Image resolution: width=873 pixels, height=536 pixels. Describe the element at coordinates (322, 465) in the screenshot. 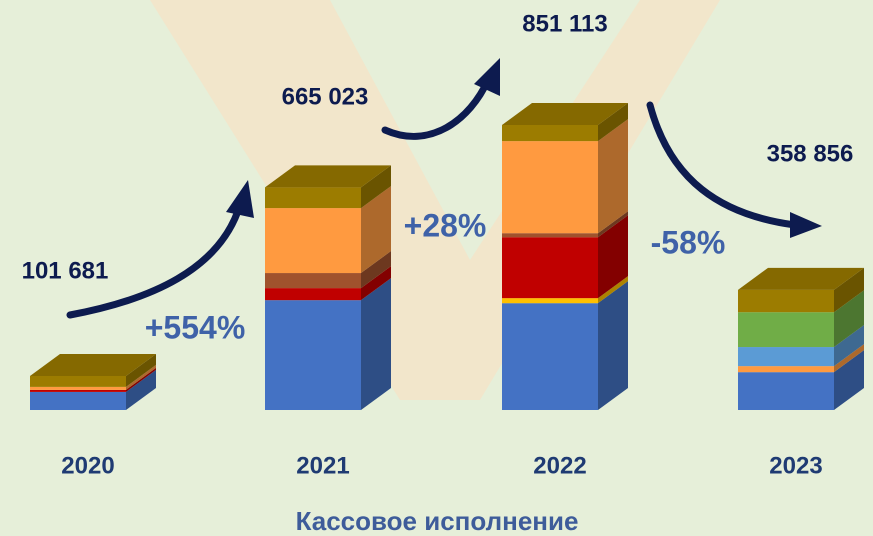

I see `x-tick-label: 2021` at that location.